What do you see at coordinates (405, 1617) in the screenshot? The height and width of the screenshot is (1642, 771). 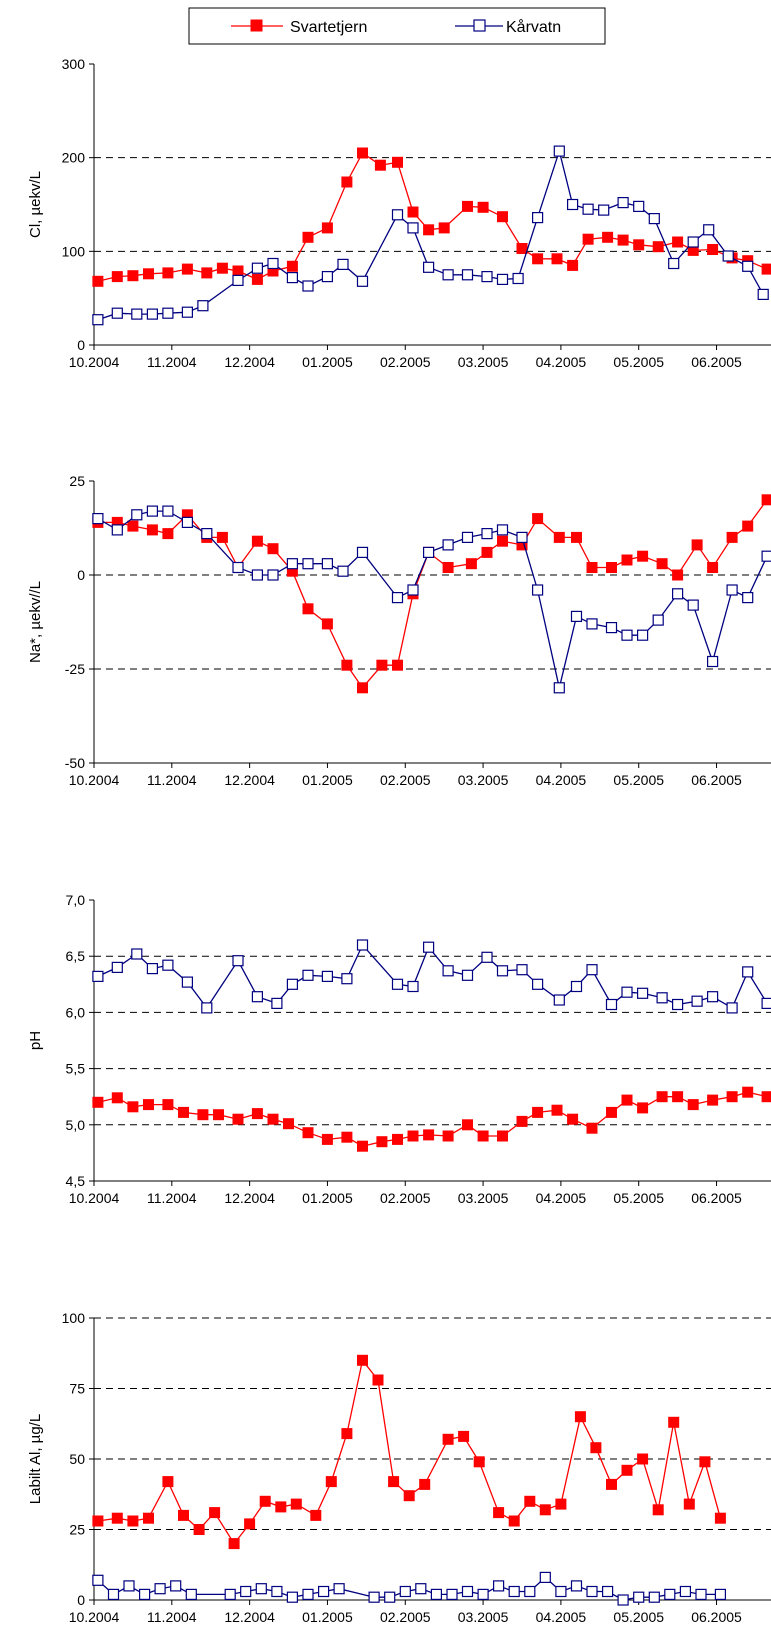 I see `x-tick-label: 02.2005` at bounding box center [405, 1617].